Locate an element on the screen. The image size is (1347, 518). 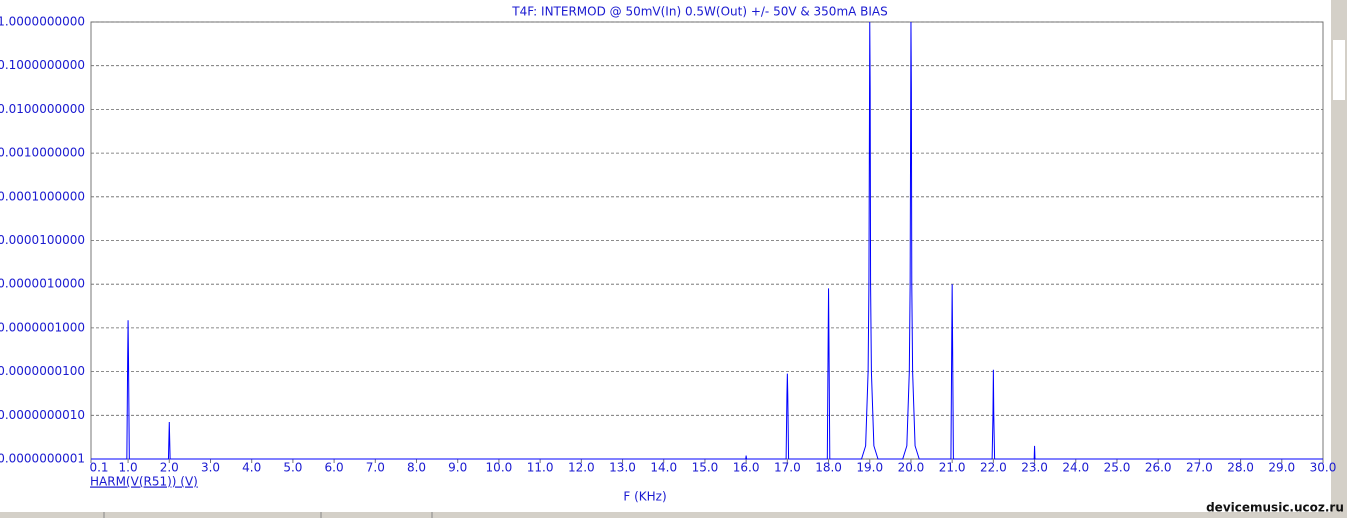
x-tick-label: 13.0 is located at coordinates (622, 468).